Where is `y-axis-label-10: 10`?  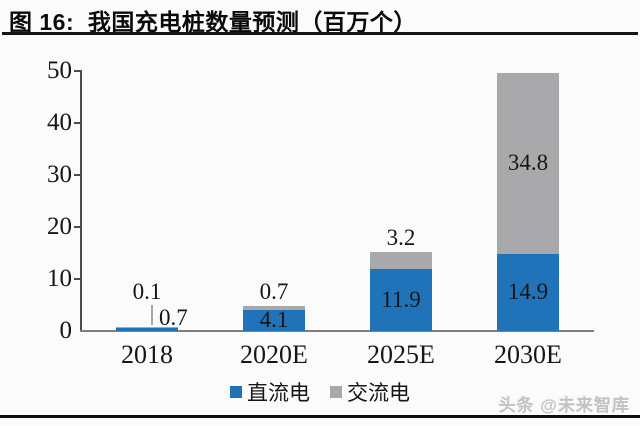
y-axis-label-10: 10 is located at coordinates (59, 278).